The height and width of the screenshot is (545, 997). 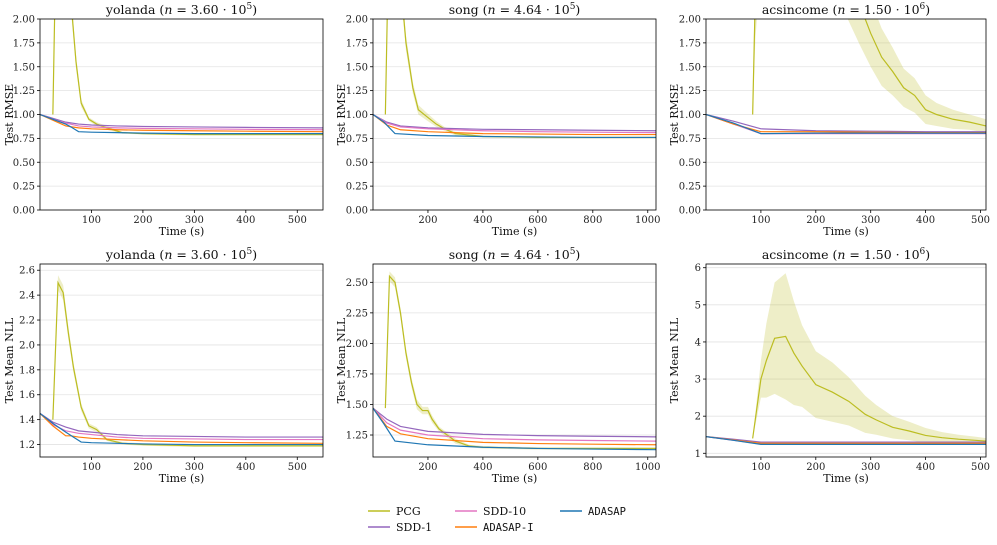 I want to click on chart-title: yolanda (n = 3.60 · 105), so click(x=181, y=9).